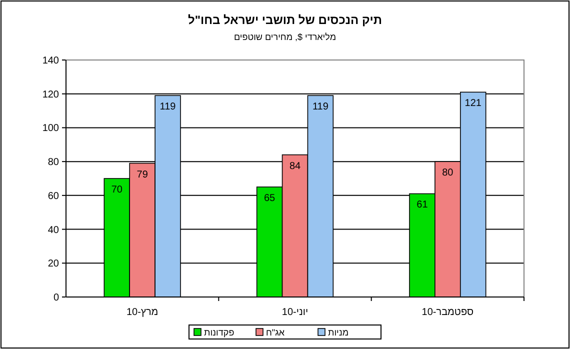  I want to click on data-label: 61, so click(422, 205).